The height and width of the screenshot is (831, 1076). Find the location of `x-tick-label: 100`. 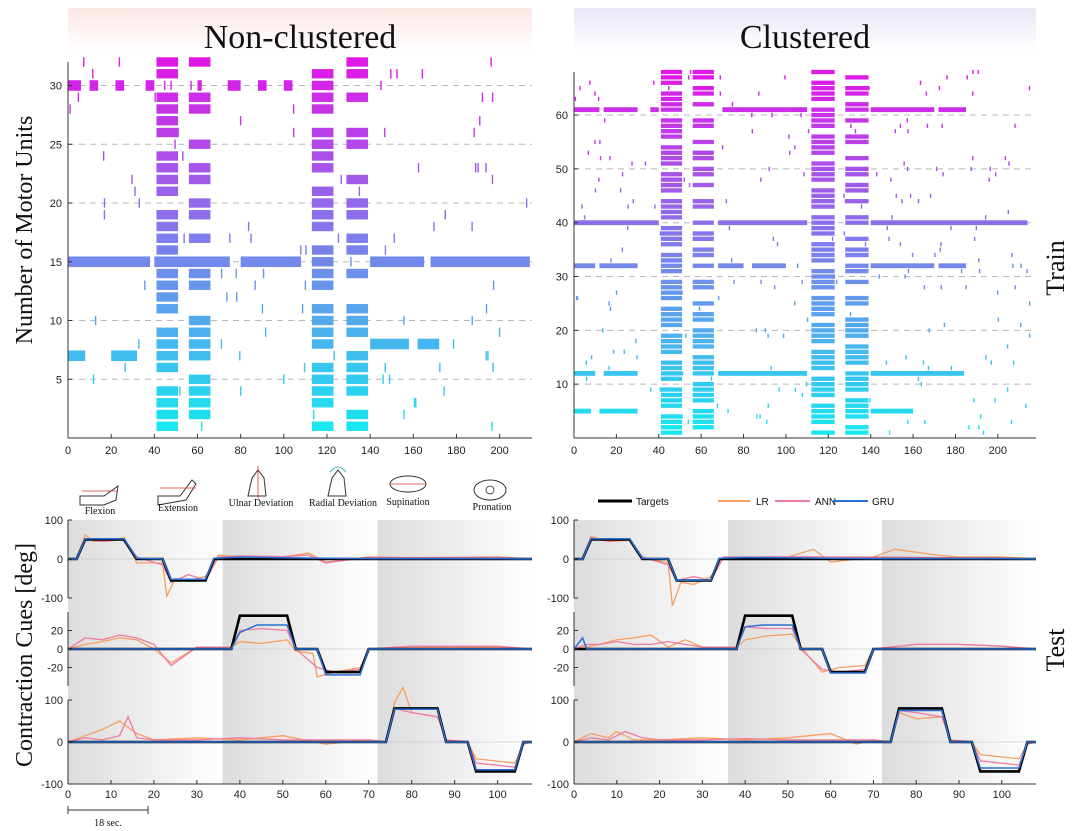

x-tick-label: 100 is located at coordinates (284, 451).